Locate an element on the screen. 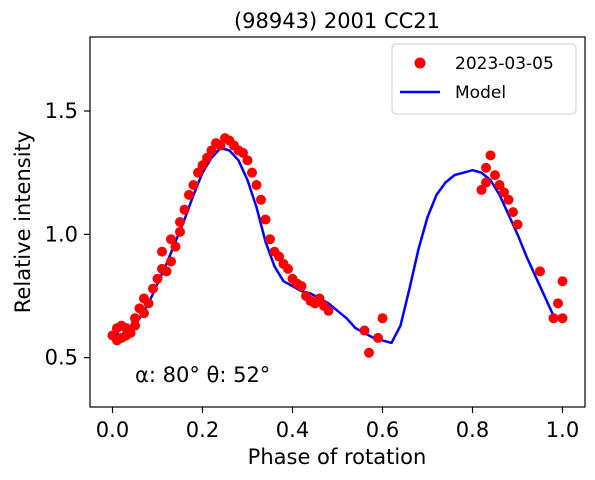 The width and height of the screenshot is (595, 480). x-axis-label: Phase of rotation is located at coordinates (337, 457).